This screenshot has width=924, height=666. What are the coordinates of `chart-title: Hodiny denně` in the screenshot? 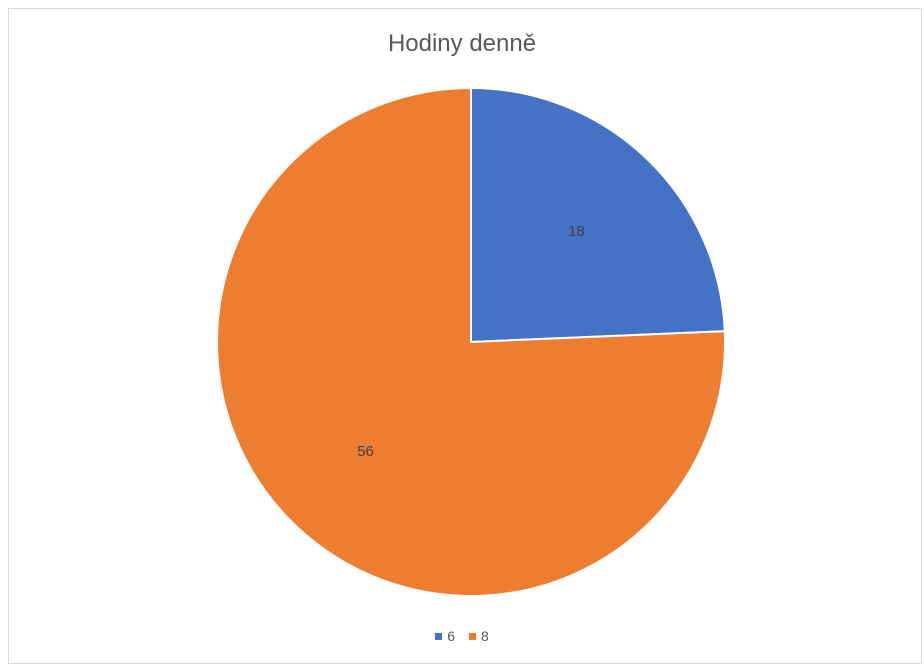 It's located at (462, 43).